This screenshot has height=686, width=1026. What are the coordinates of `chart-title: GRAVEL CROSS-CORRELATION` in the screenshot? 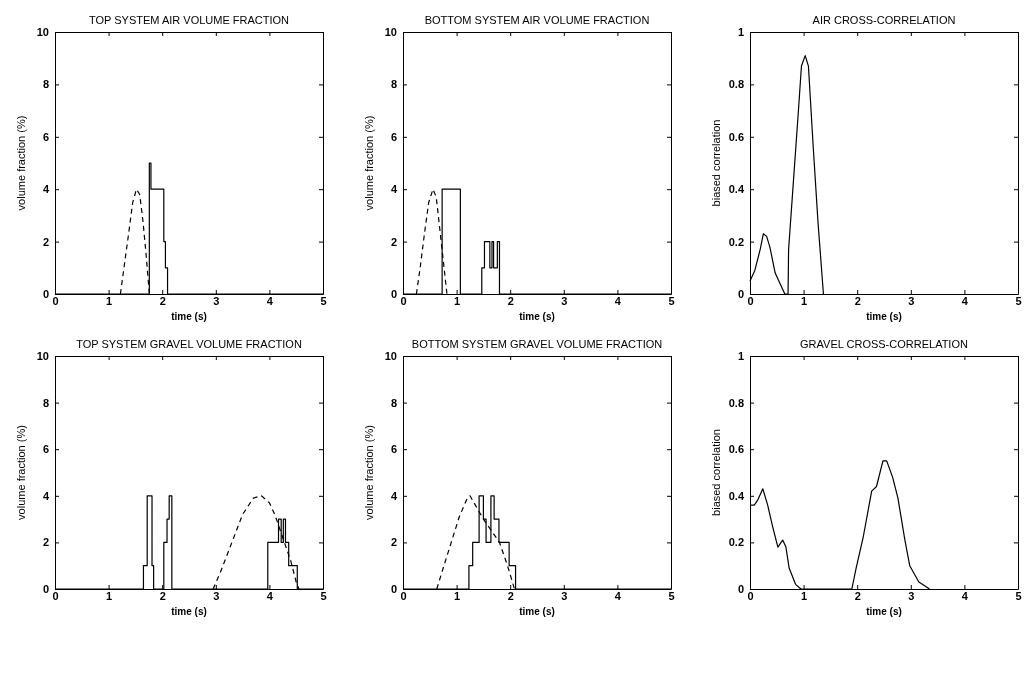 It's located at (884, 344).